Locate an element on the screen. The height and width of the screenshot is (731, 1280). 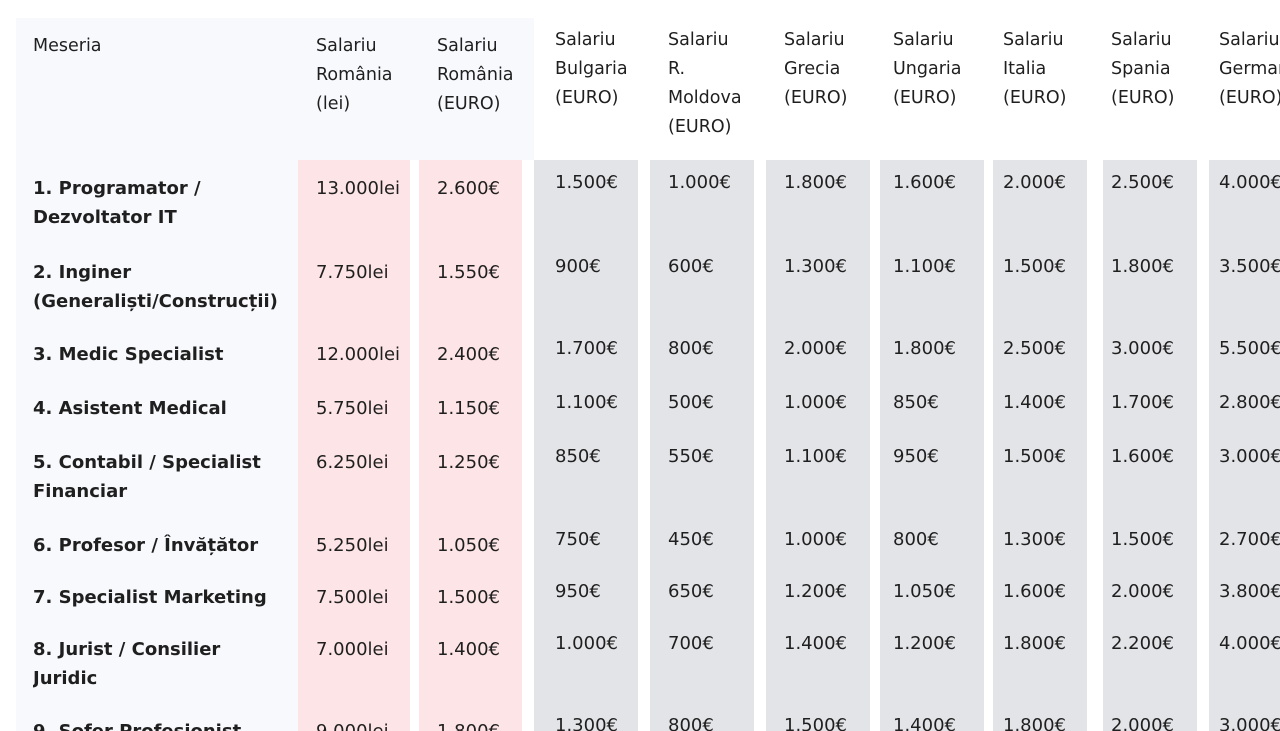
salary-cell: 500€ is located at coordinates (691, 402).